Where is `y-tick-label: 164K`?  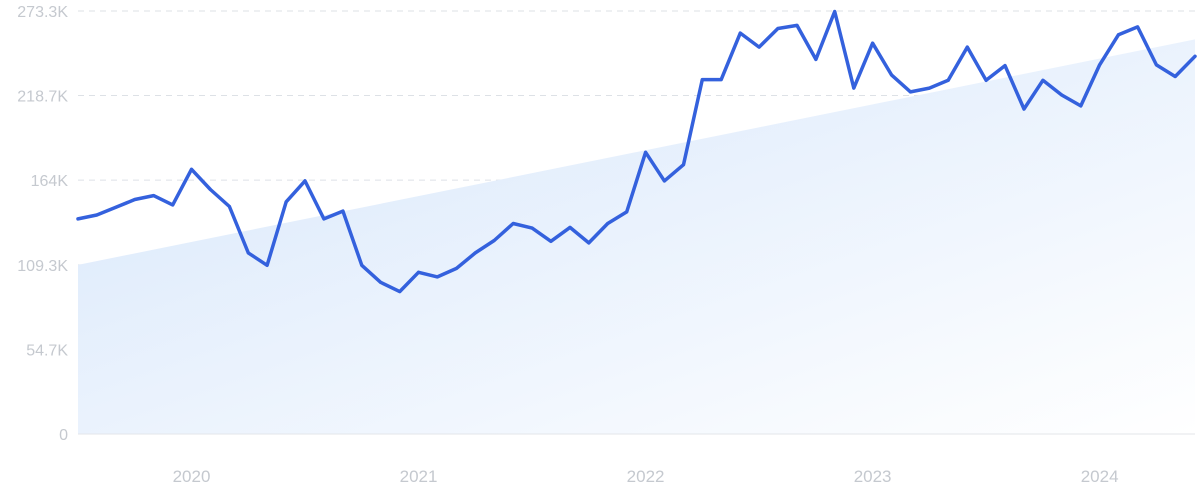
y-tick-label: 164K is located at coordinates (50, 181).